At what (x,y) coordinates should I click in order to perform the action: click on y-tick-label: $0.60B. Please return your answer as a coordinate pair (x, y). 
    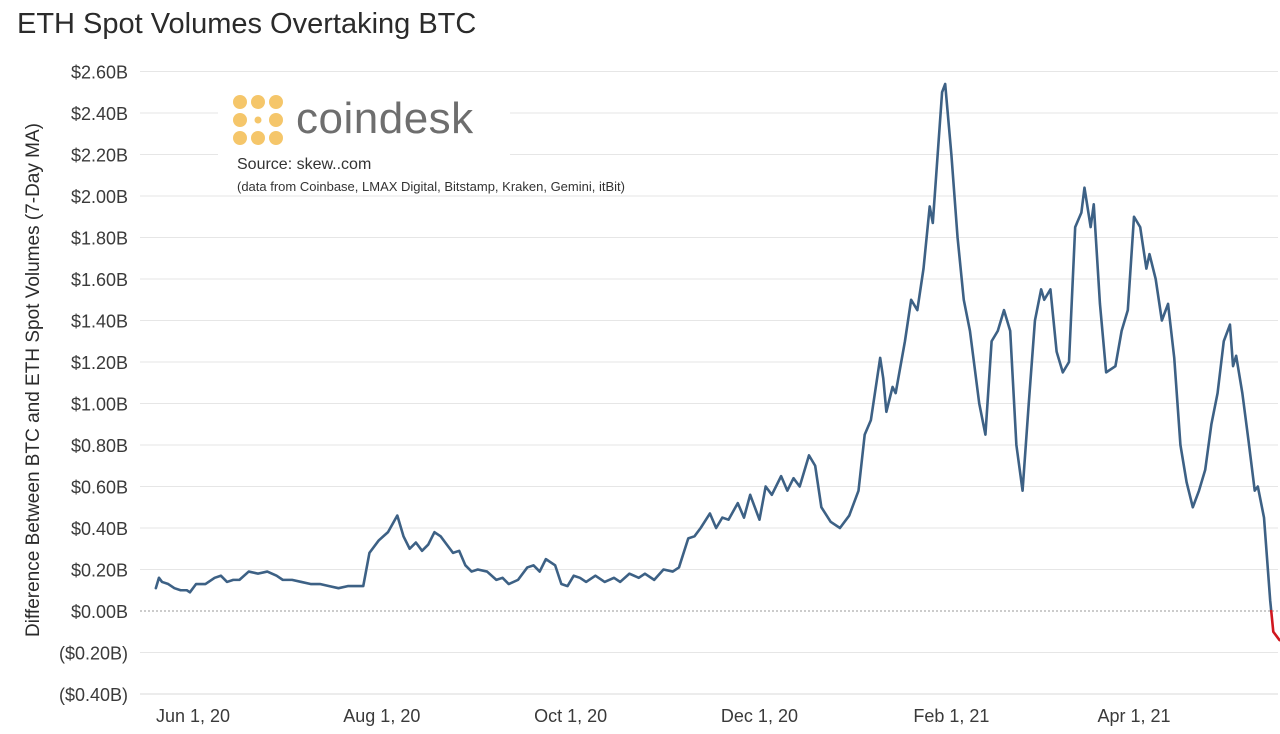
    Looking at the image, I should click on (99, 488).